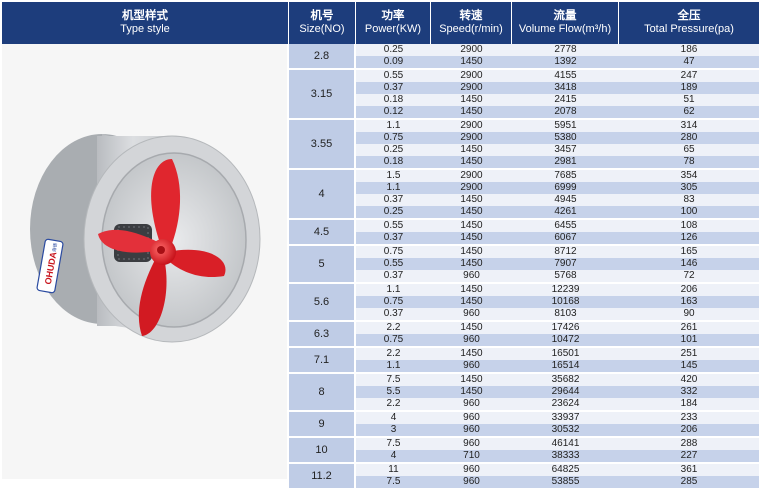 The width and height of the screenshot is (761, 490). I want to click on header-flow-zh: 流量, so click(565, 16).